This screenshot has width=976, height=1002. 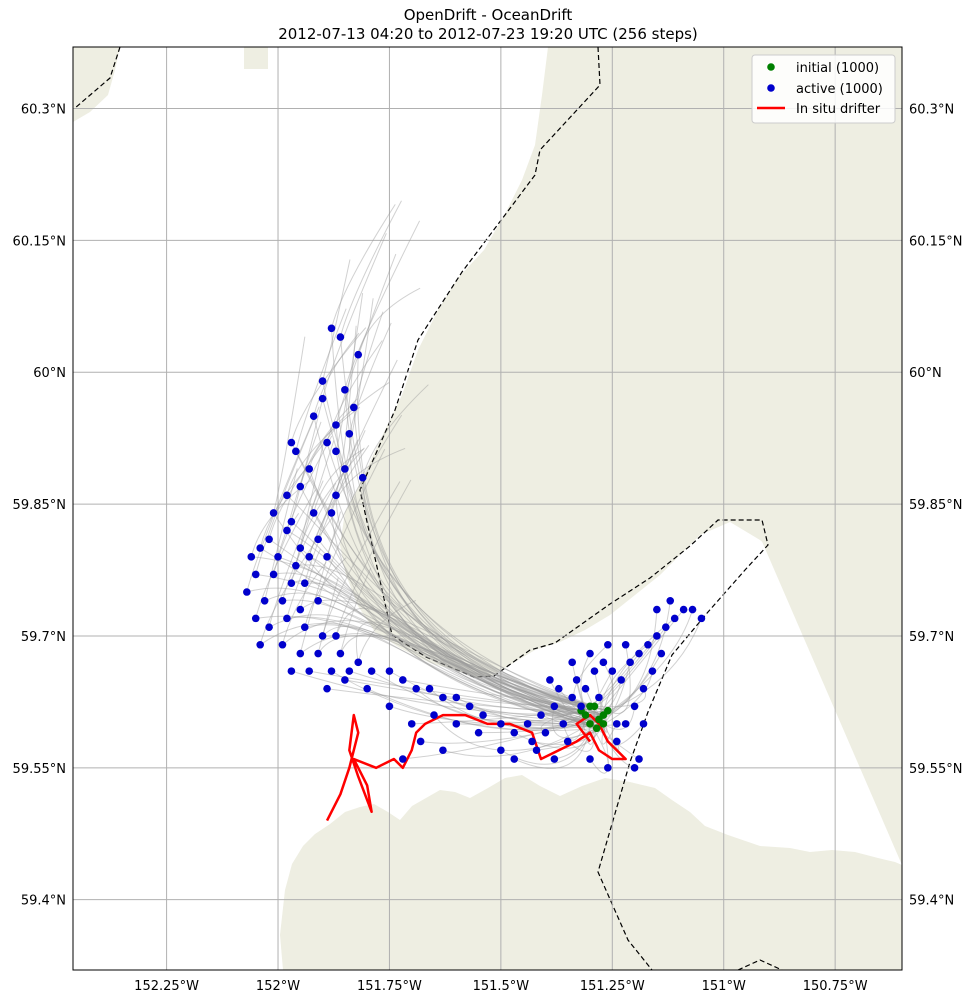 What do you see at coordinates (166, 986) in the screenshot?
I see `x-tick-label-0: 152.25°W` at bounding box center [166, 986].